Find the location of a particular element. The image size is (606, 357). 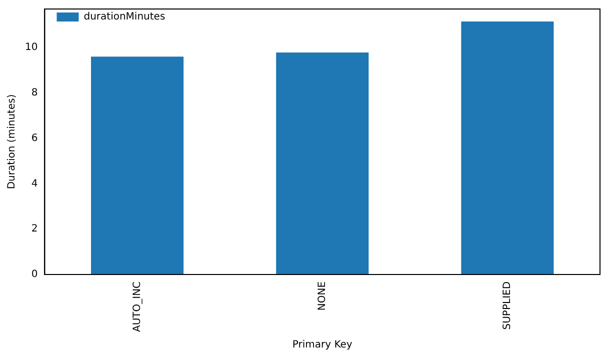

y-axis-title: Duration (minutes) is located at coordinates (12, 142).